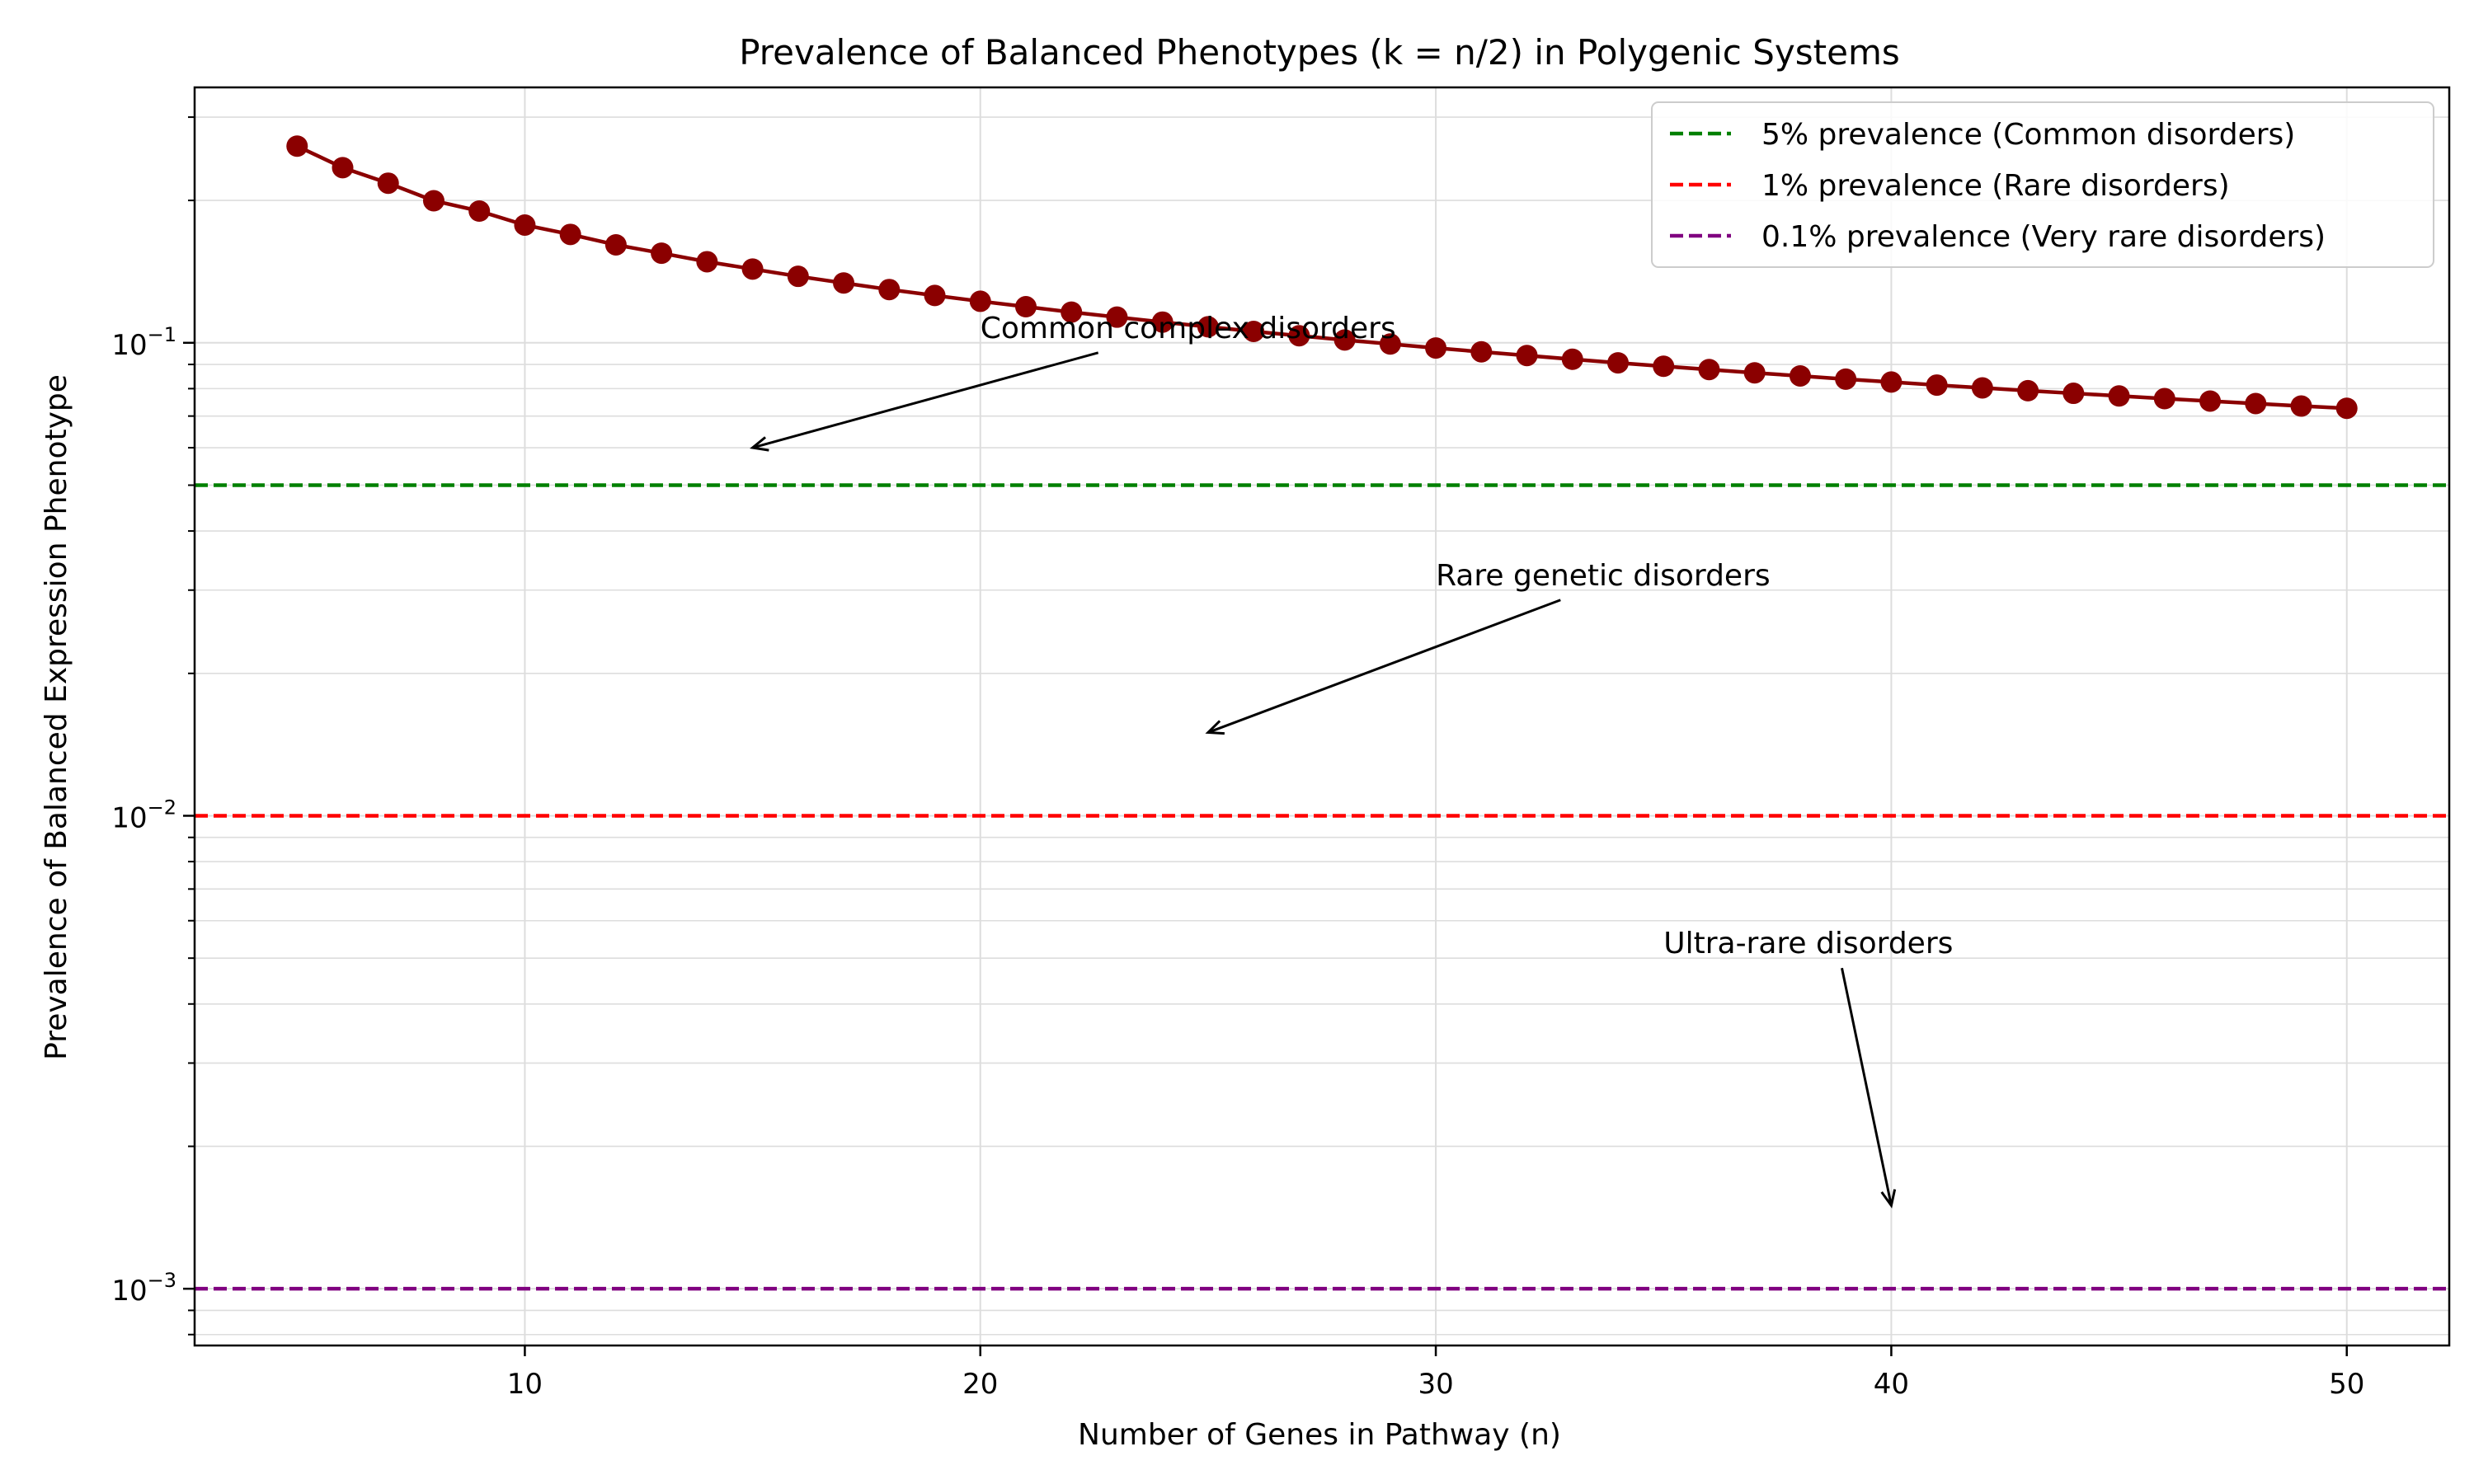  I want to click on y-tick-label: 10⁻¹, so click(143, 342).